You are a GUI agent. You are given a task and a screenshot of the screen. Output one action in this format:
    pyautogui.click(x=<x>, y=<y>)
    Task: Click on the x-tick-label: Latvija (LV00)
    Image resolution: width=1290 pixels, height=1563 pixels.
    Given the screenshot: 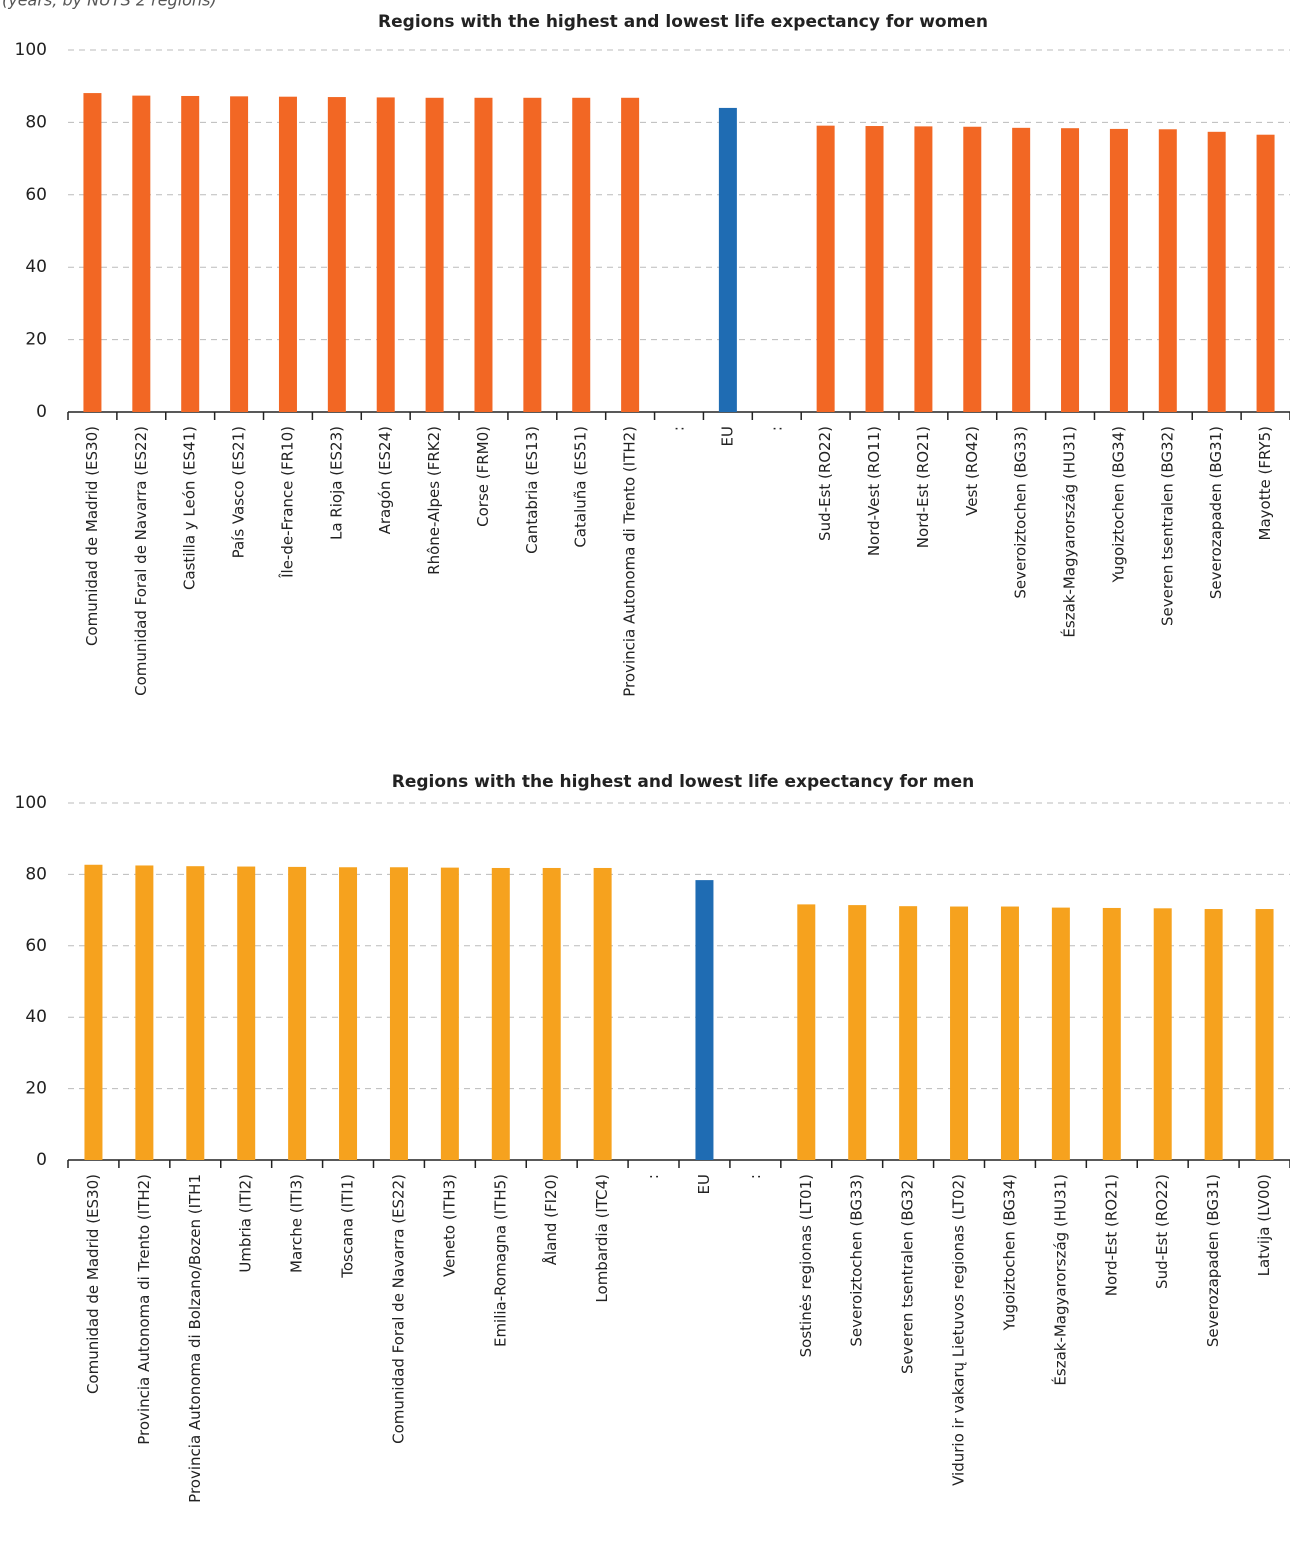 What is the action you would take?
    pyautogui.click(x=1264, y=1225)
    